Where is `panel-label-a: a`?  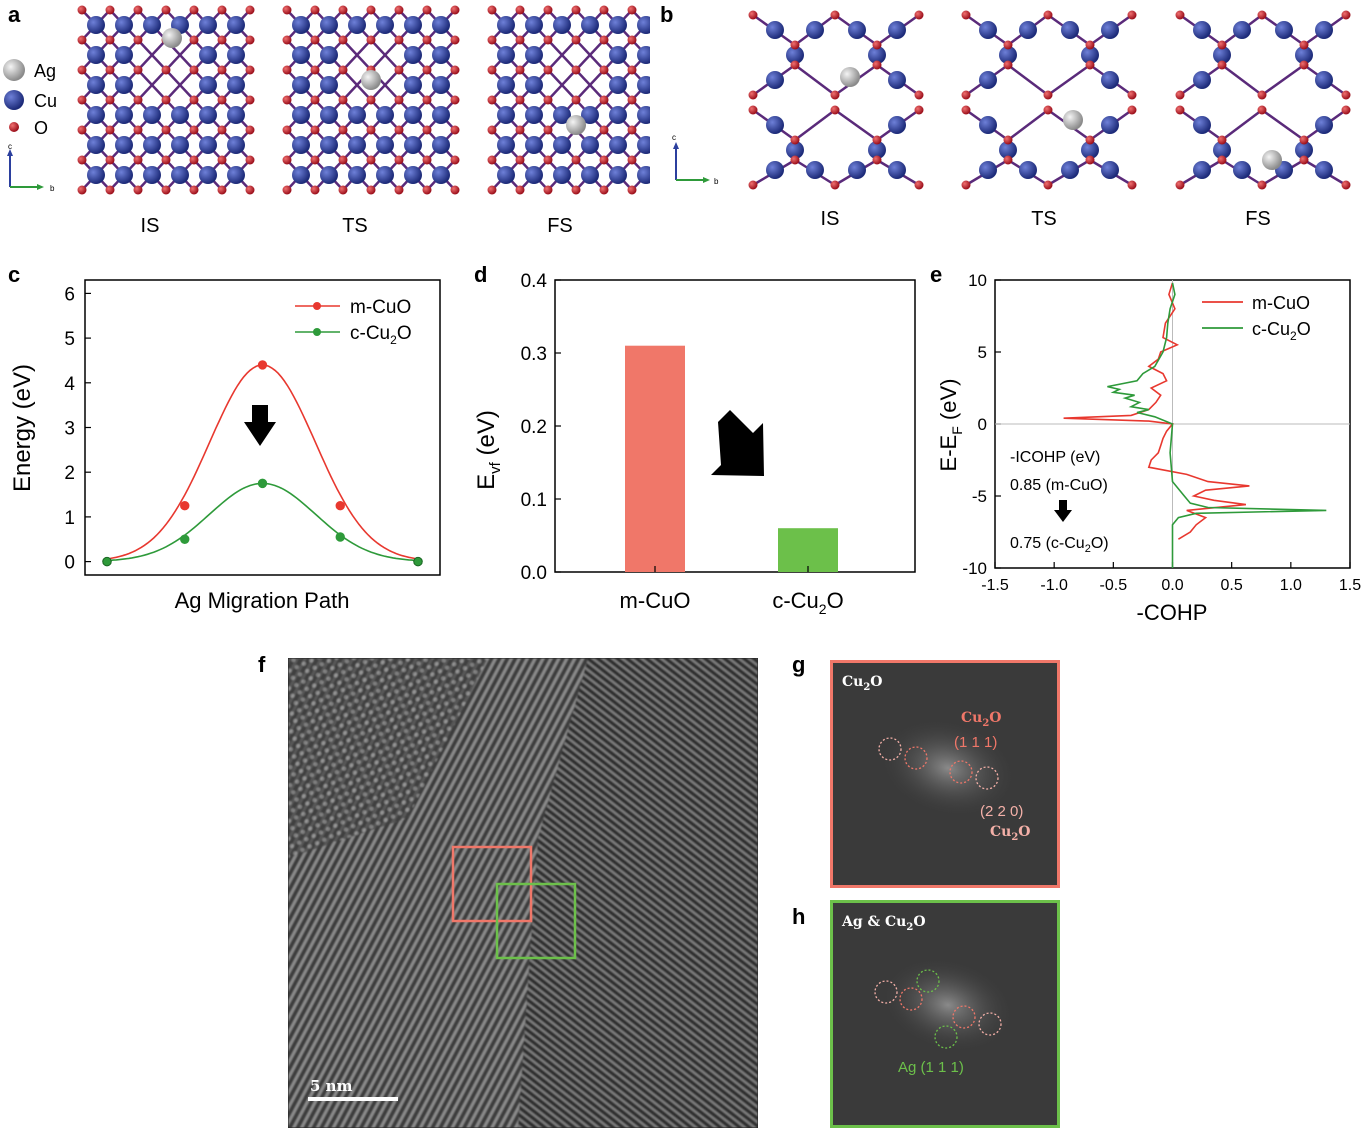 panel-label-a: a is located at coordinates (14, 14).